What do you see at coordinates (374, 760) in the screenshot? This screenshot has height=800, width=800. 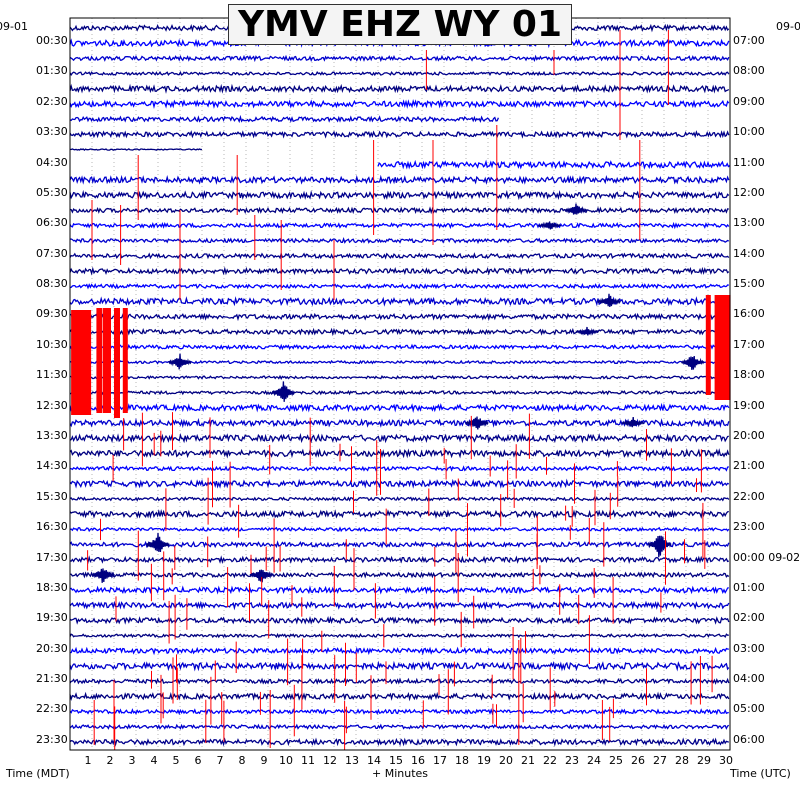 I see `x-tick-label: 14` at bounding box center [374, 760].